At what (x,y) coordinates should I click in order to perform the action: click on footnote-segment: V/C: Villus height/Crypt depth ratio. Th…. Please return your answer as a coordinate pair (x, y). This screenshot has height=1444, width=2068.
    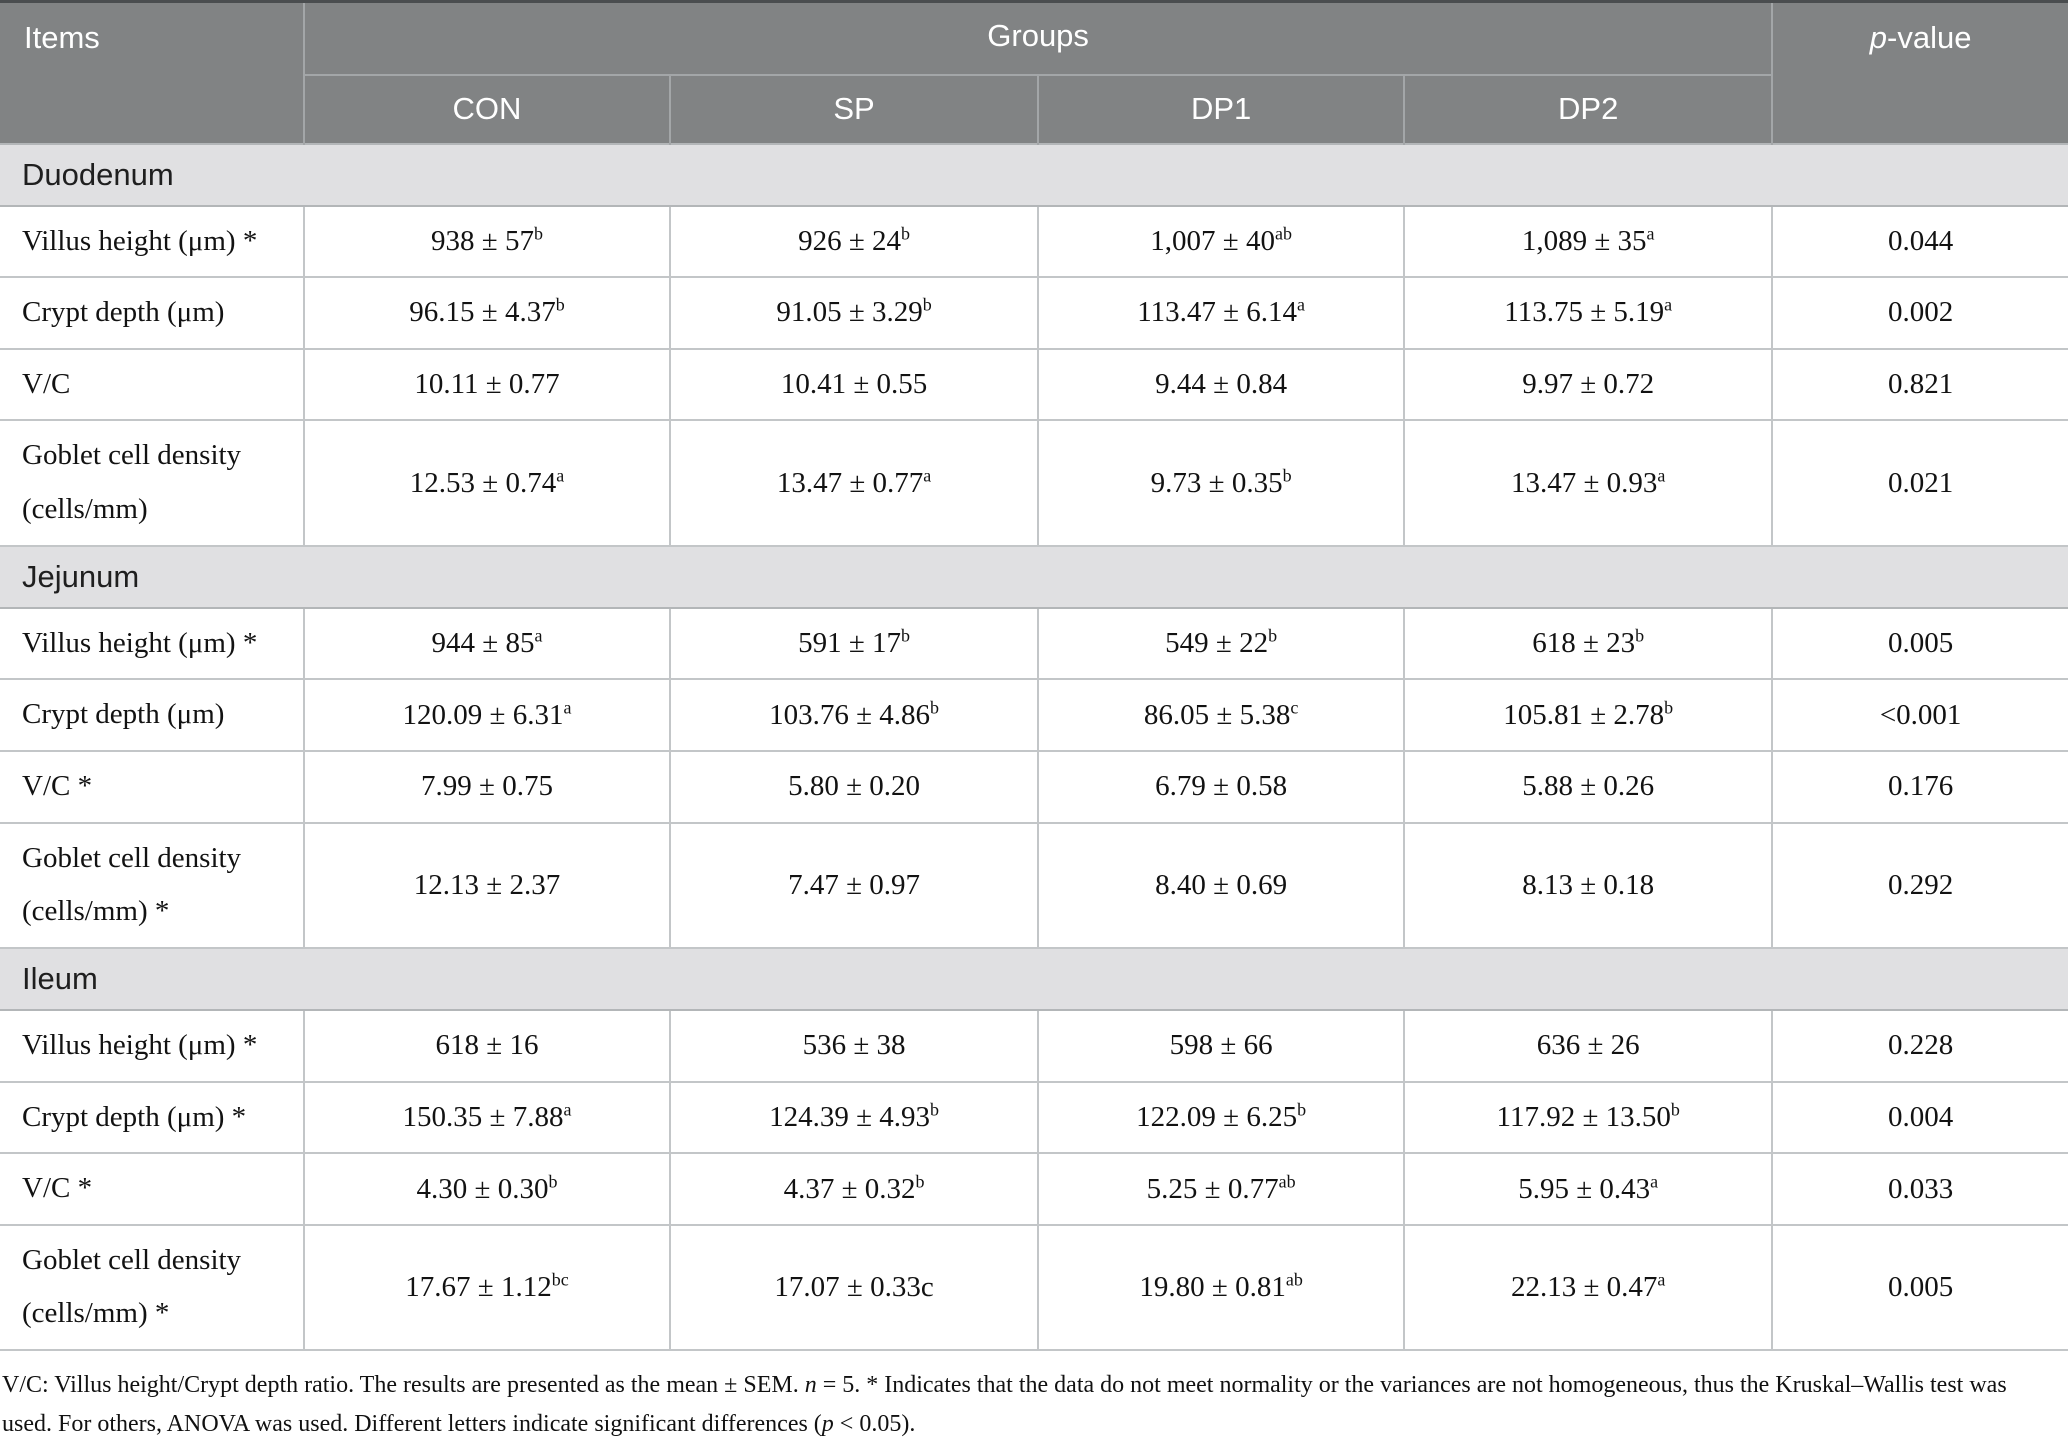
    Looking at the image, I should click on (403, 1385).